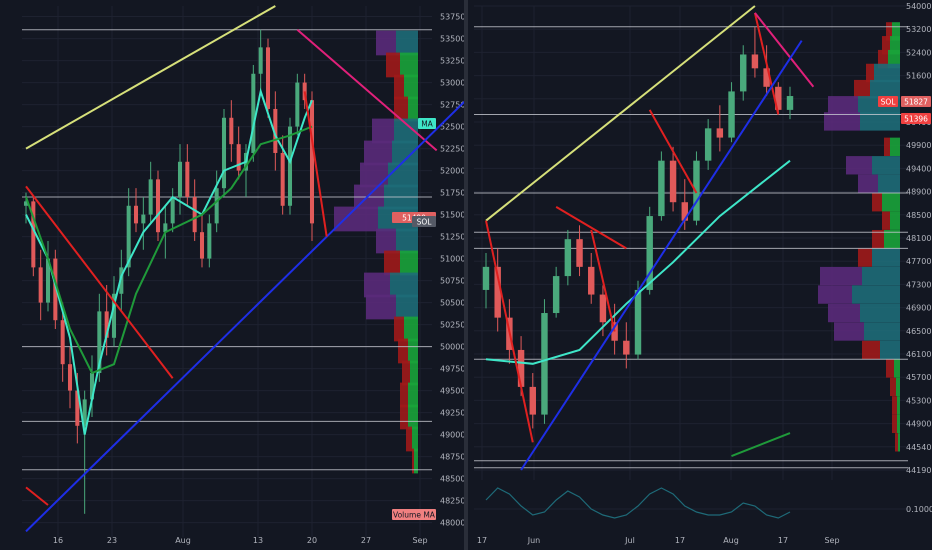 Image resolution: width=932 pixels, height=550 pixels. What do you see at coordinates (466, 275) in the screenshot?
I see `panel-divider` at bounding box center [466, 275].